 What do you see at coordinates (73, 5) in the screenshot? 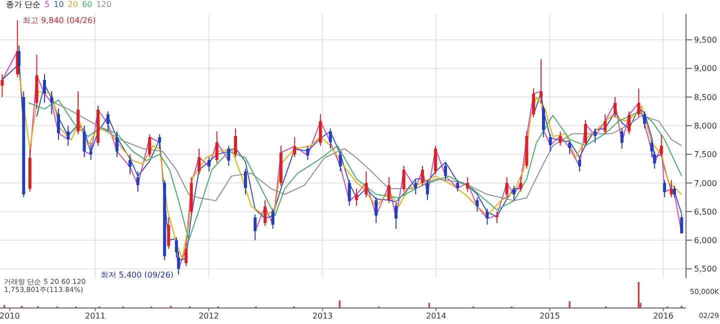
I see `text: 20` at bounding box center [73, 5].